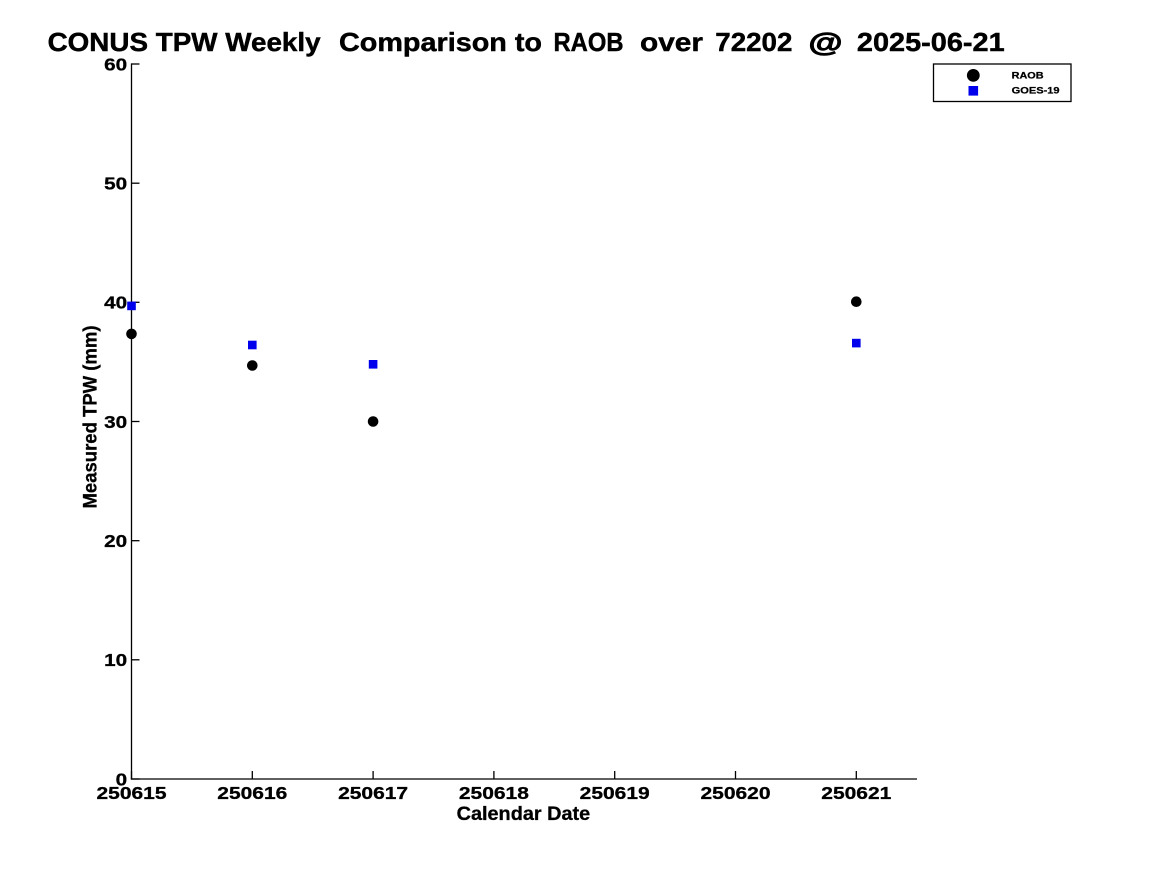  I want to click on svg-text: 250619, so click(615, 793).